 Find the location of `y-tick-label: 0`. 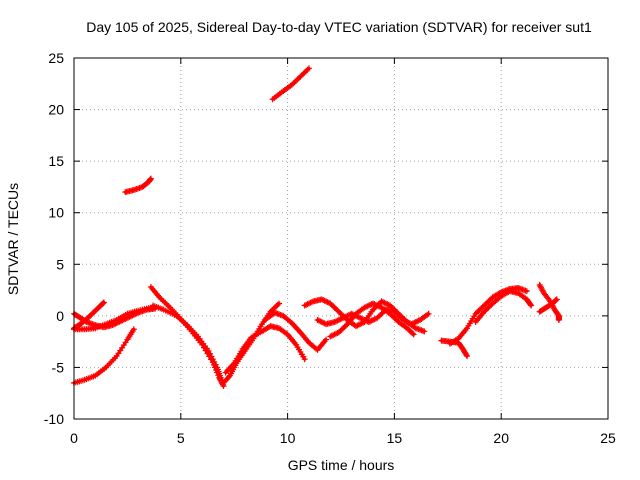

y-tick-label: 0 is located at coordinates (60, 316).